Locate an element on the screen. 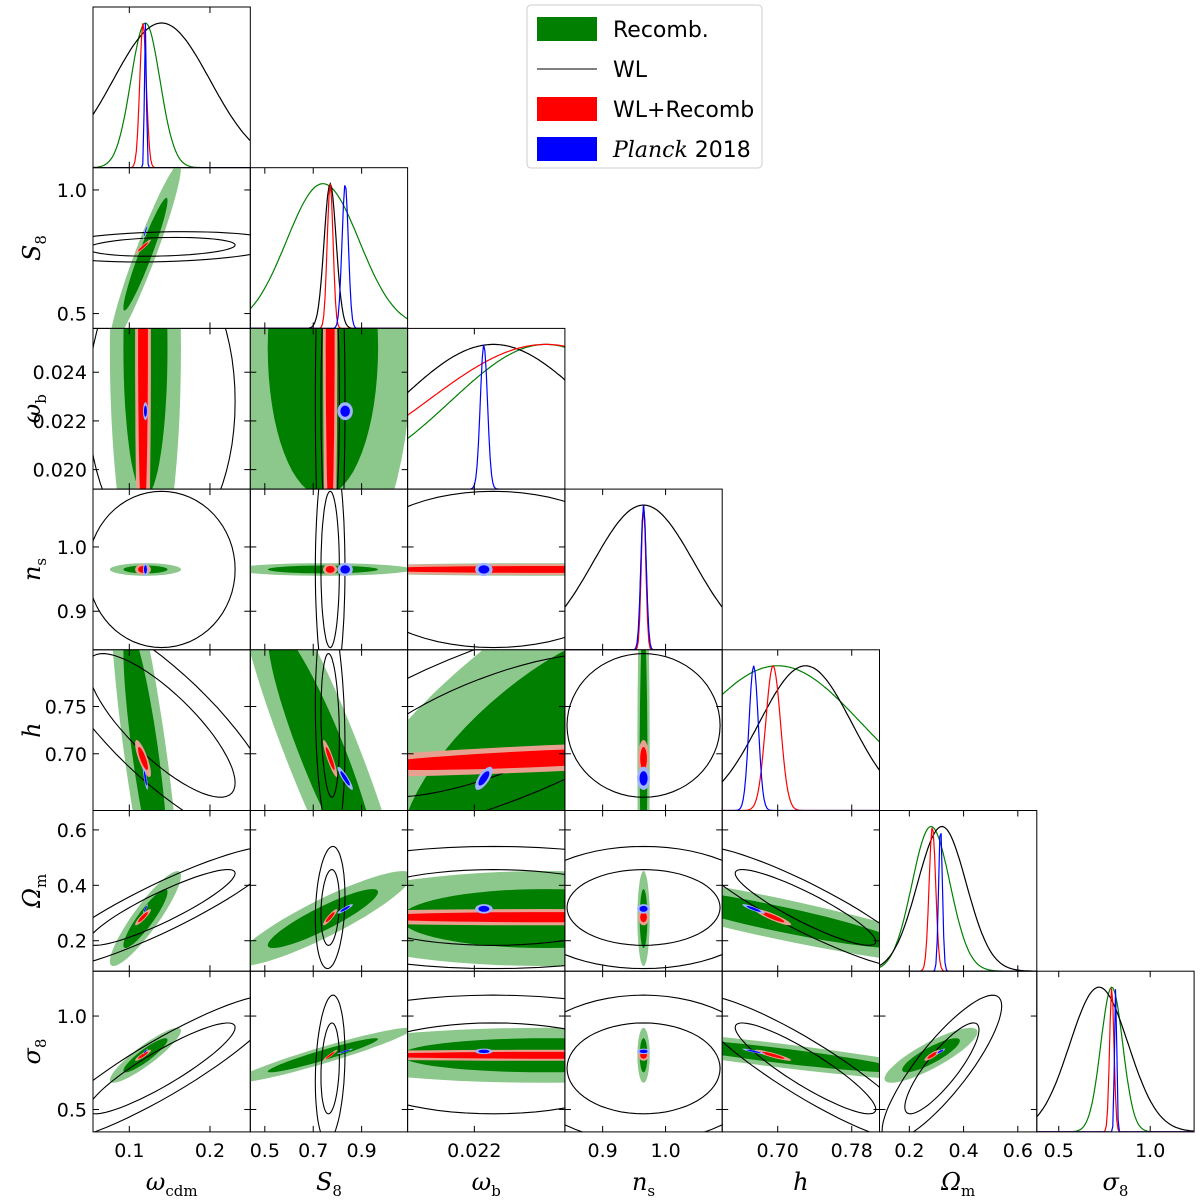 The height and width of the screenshot is (1202, 1200). panel-S8-h is located at coordinates (316, 730).